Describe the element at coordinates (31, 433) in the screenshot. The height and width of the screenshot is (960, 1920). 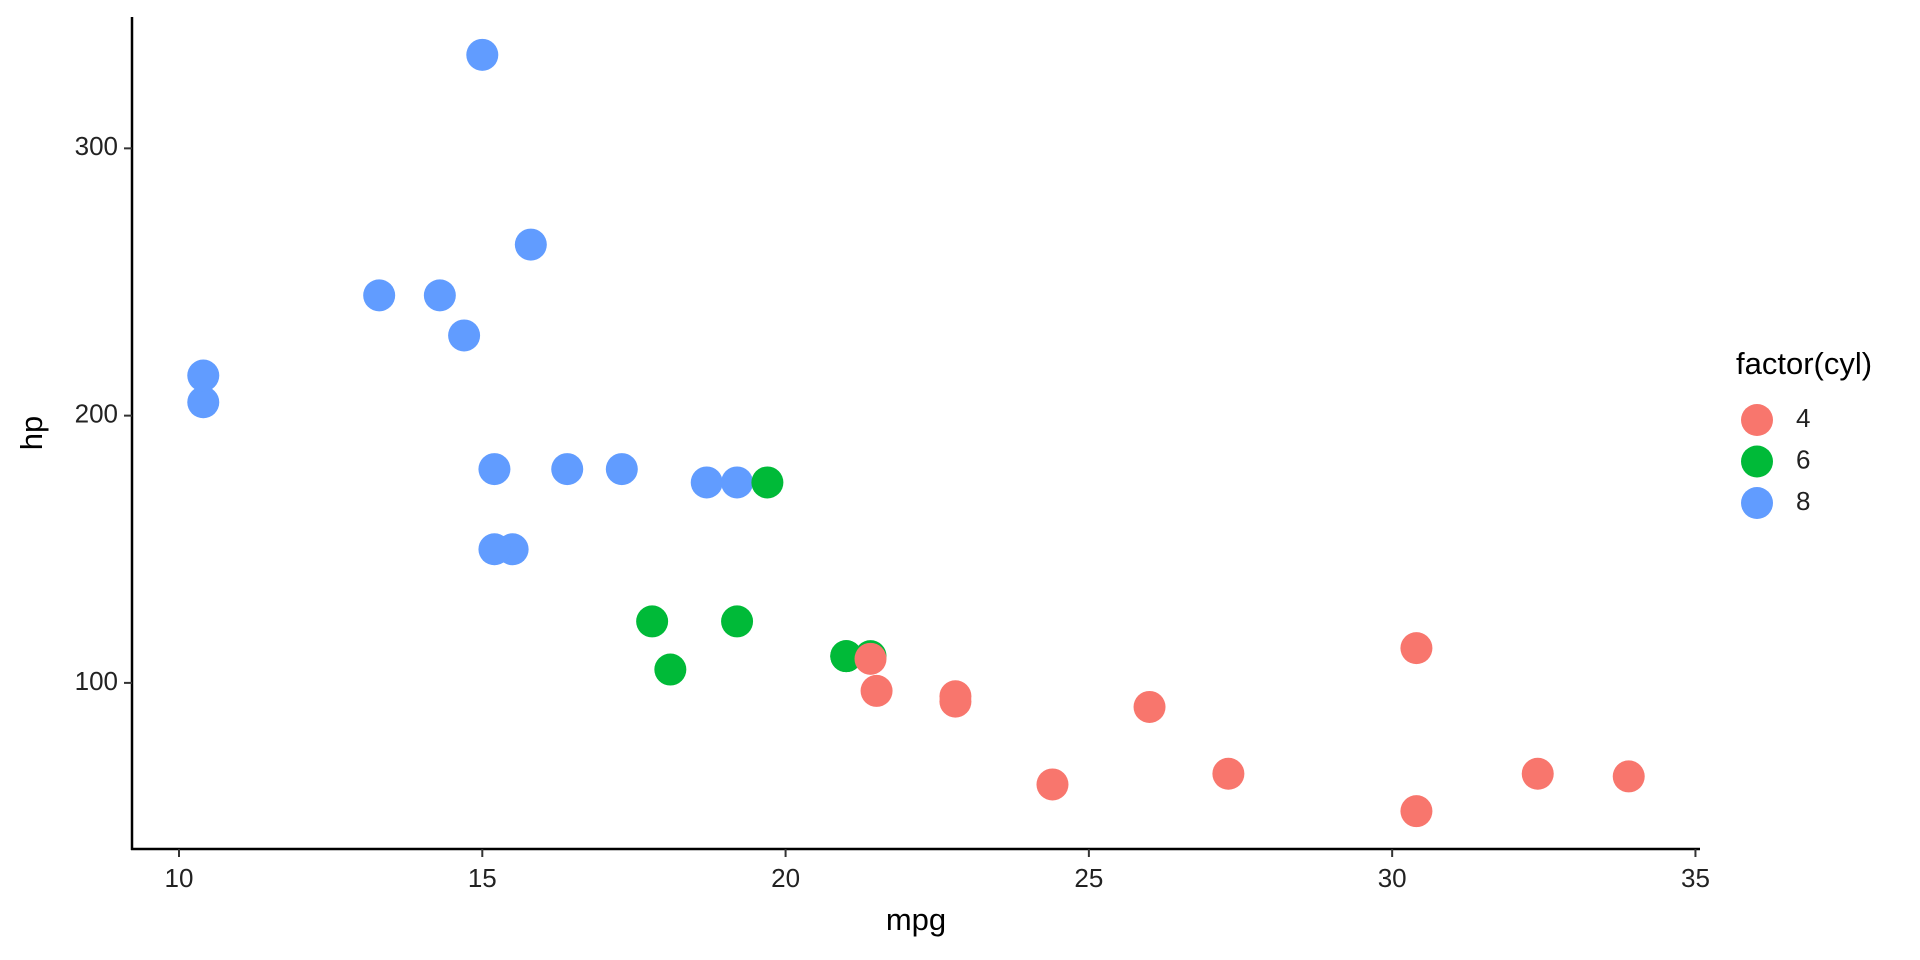
I see `y-axis-title: hp` at that location.